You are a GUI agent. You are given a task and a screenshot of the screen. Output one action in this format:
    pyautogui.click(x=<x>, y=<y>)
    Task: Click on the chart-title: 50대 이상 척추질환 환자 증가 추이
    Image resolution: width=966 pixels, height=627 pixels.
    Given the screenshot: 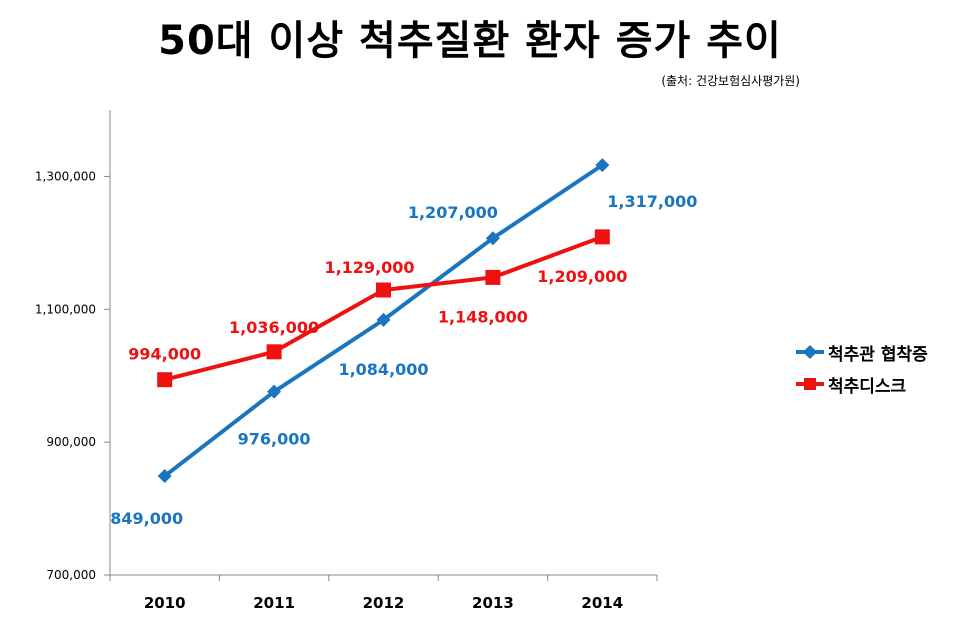 What is the action you would take?
    pyautogui.click(x=470, y=41)
    